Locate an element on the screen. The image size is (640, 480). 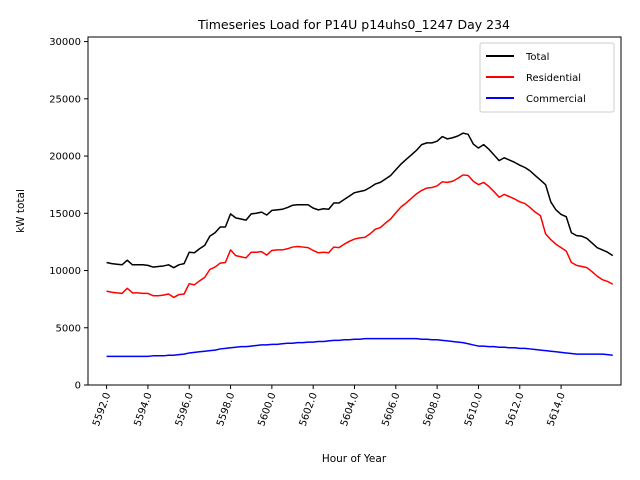
y-tick-label: 5000 is located at coordinates (68, 328).